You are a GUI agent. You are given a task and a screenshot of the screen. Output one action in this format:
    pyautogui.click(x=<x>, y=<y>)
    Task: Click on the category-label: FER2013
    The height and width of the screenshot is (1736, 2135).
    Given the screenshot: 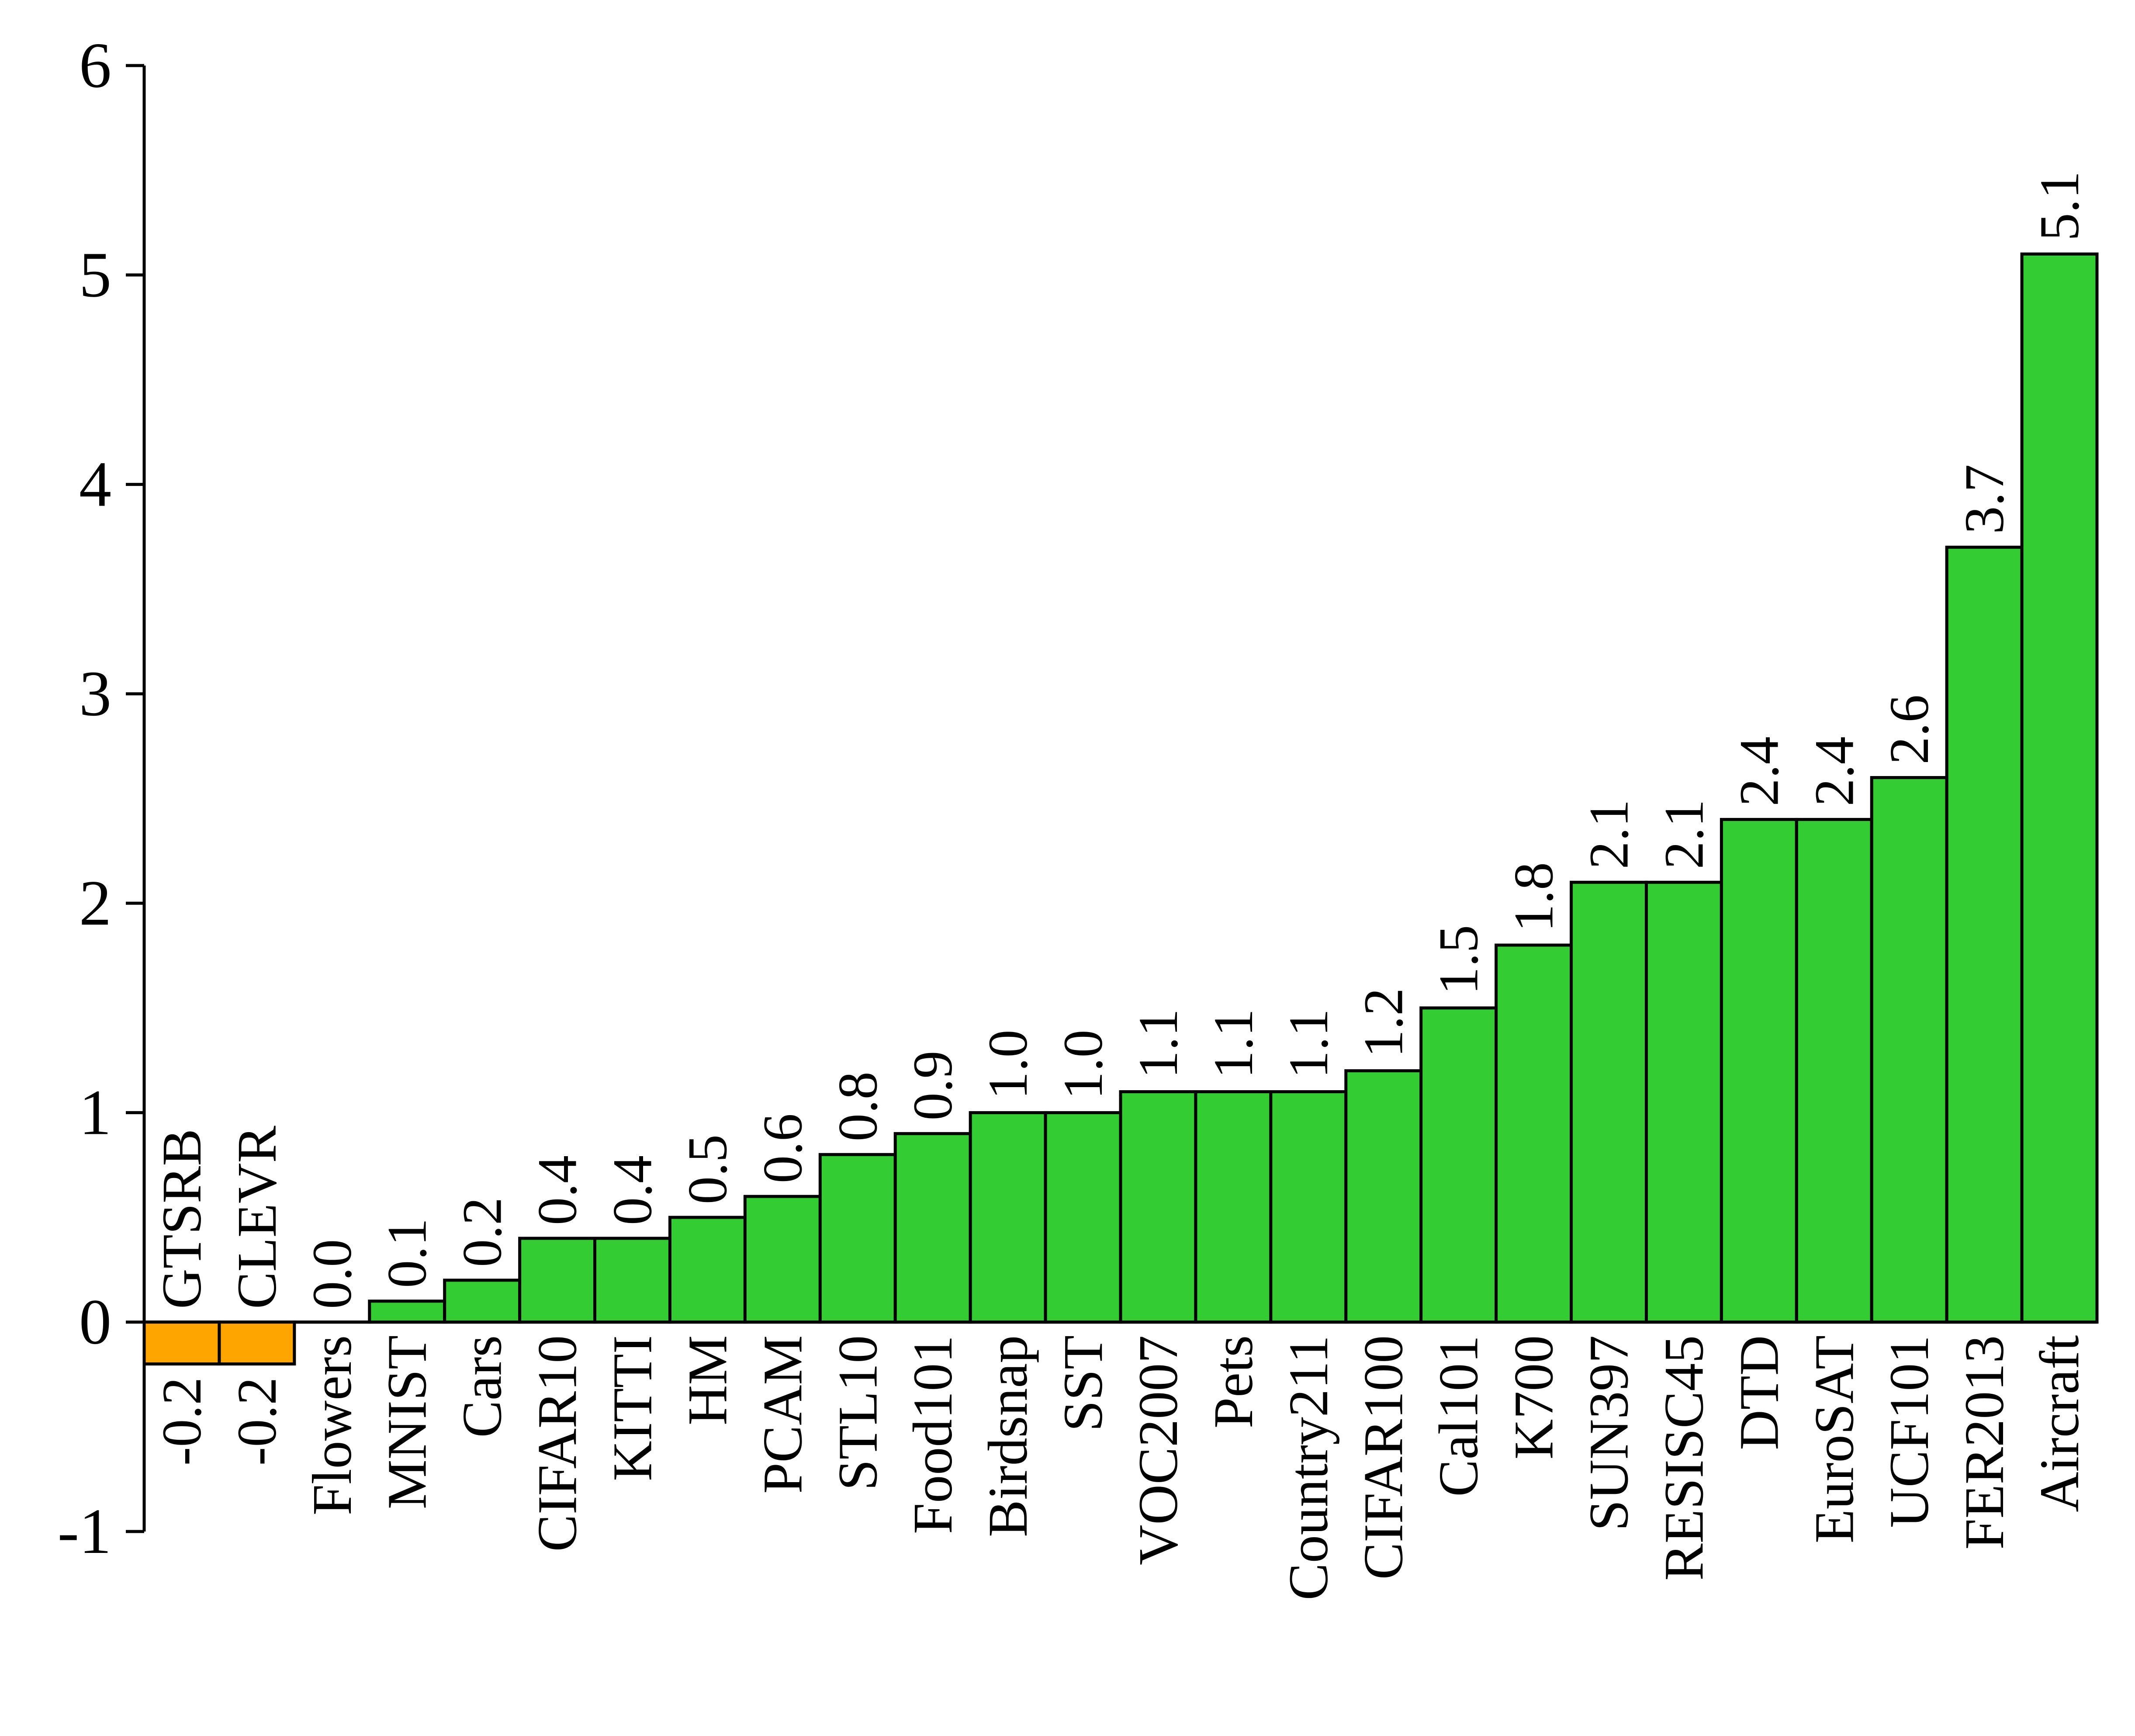 What is the action you would take?
    pyautogui.click(x=1984, y=1442)
    